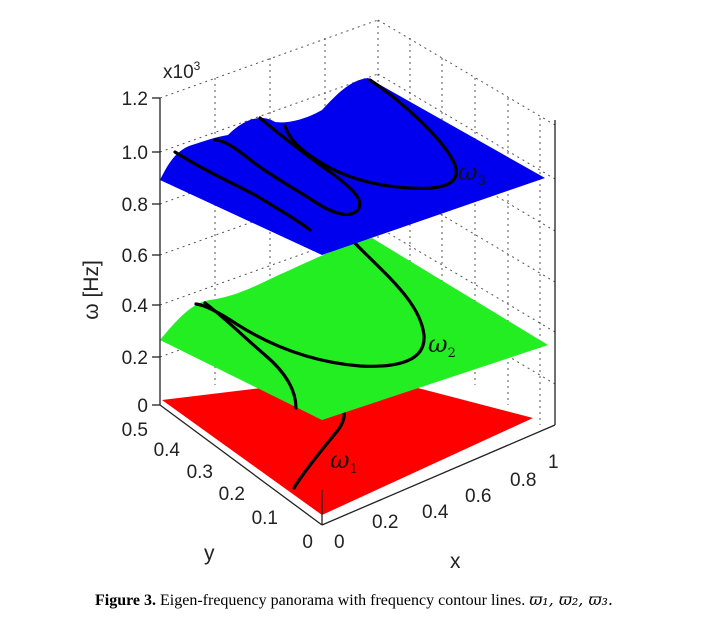  I want to click on surface-omega1, so click(347, 445).